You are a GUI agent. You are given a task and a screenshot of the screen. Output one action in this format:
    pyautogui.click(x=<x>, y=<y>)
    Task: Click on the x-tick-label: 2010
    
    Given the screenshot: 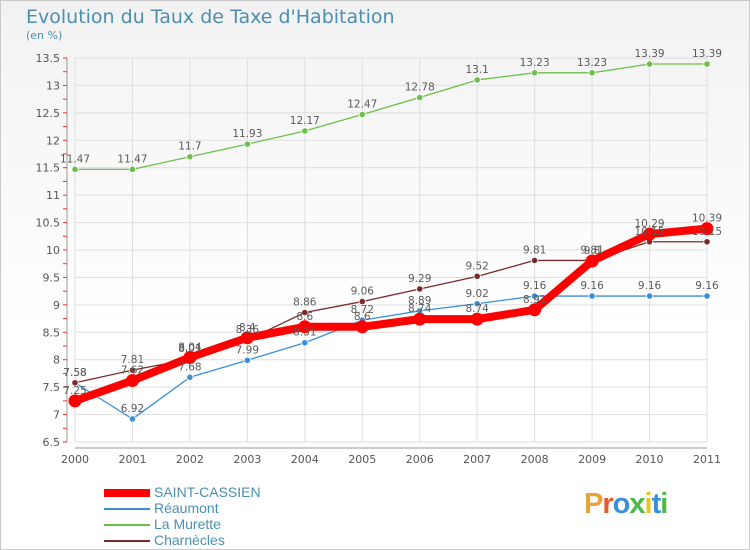 What is the action you would take?
    pyautogui.click(x=650, y=459)
    